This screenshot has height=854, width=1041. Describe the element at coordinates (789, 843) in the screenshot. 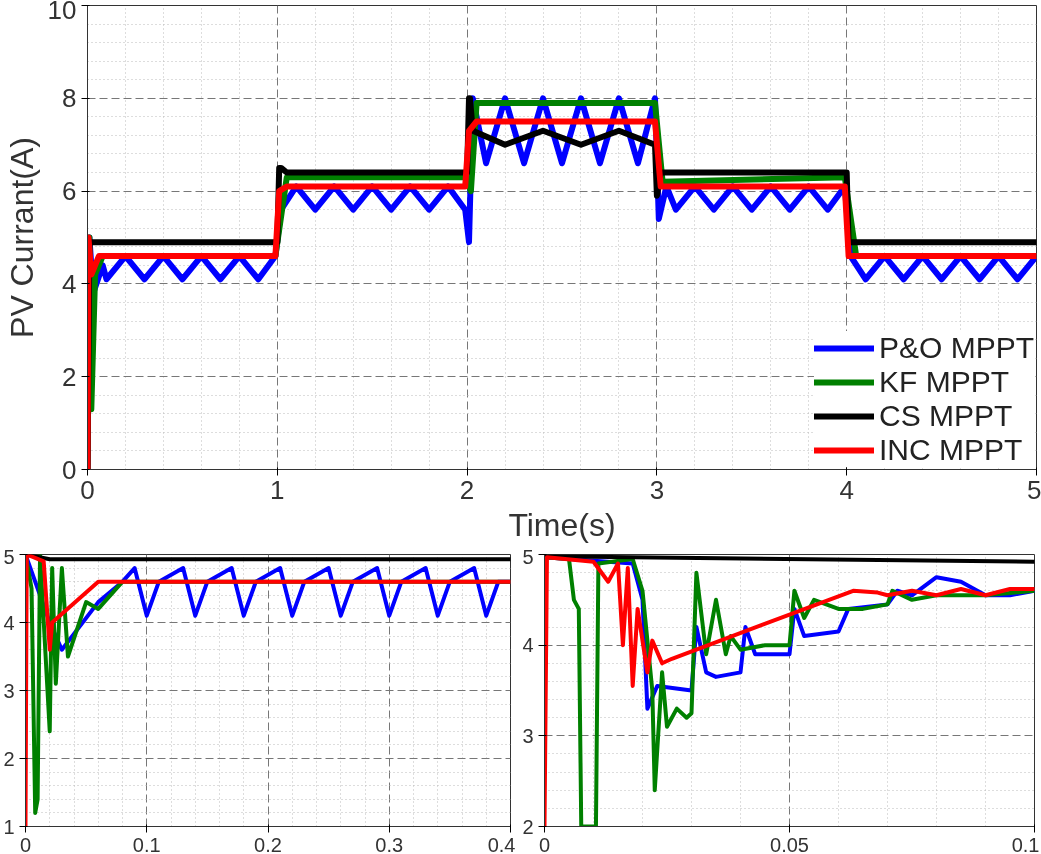

I see `x-tick-label: 0.05` at that location.